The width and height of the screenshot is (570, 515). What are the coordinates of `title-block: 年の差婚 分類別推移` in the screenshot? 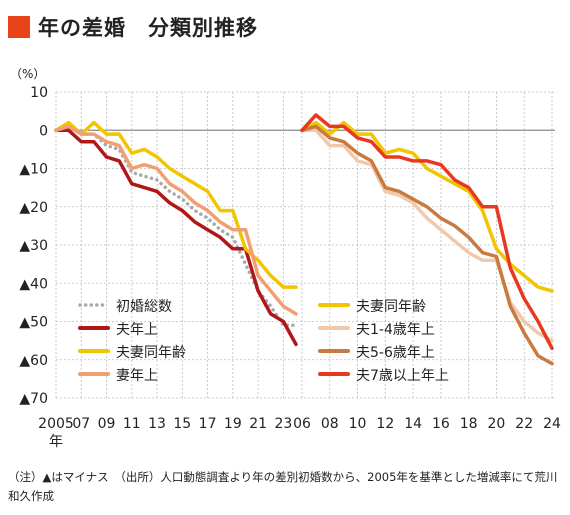 It's located at (133, 27).